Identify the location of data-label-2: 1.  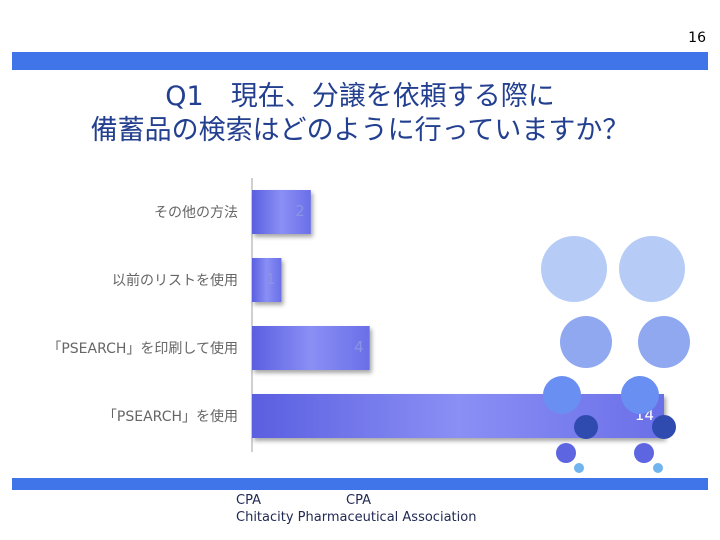
(271, 279).